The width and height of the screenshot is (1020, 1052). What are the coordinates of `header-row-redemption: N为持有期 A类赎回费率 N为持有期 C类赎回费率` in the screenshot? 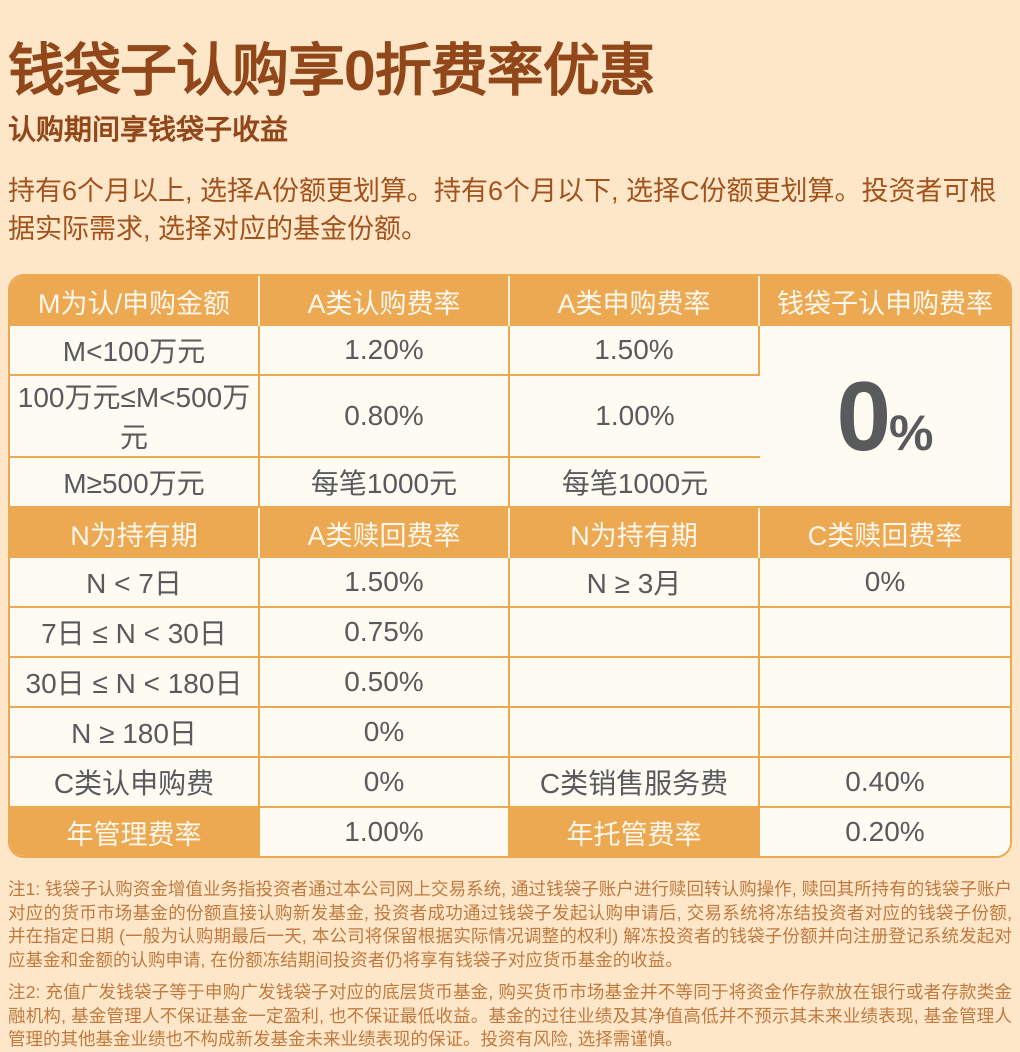 It's located at (510, 533).